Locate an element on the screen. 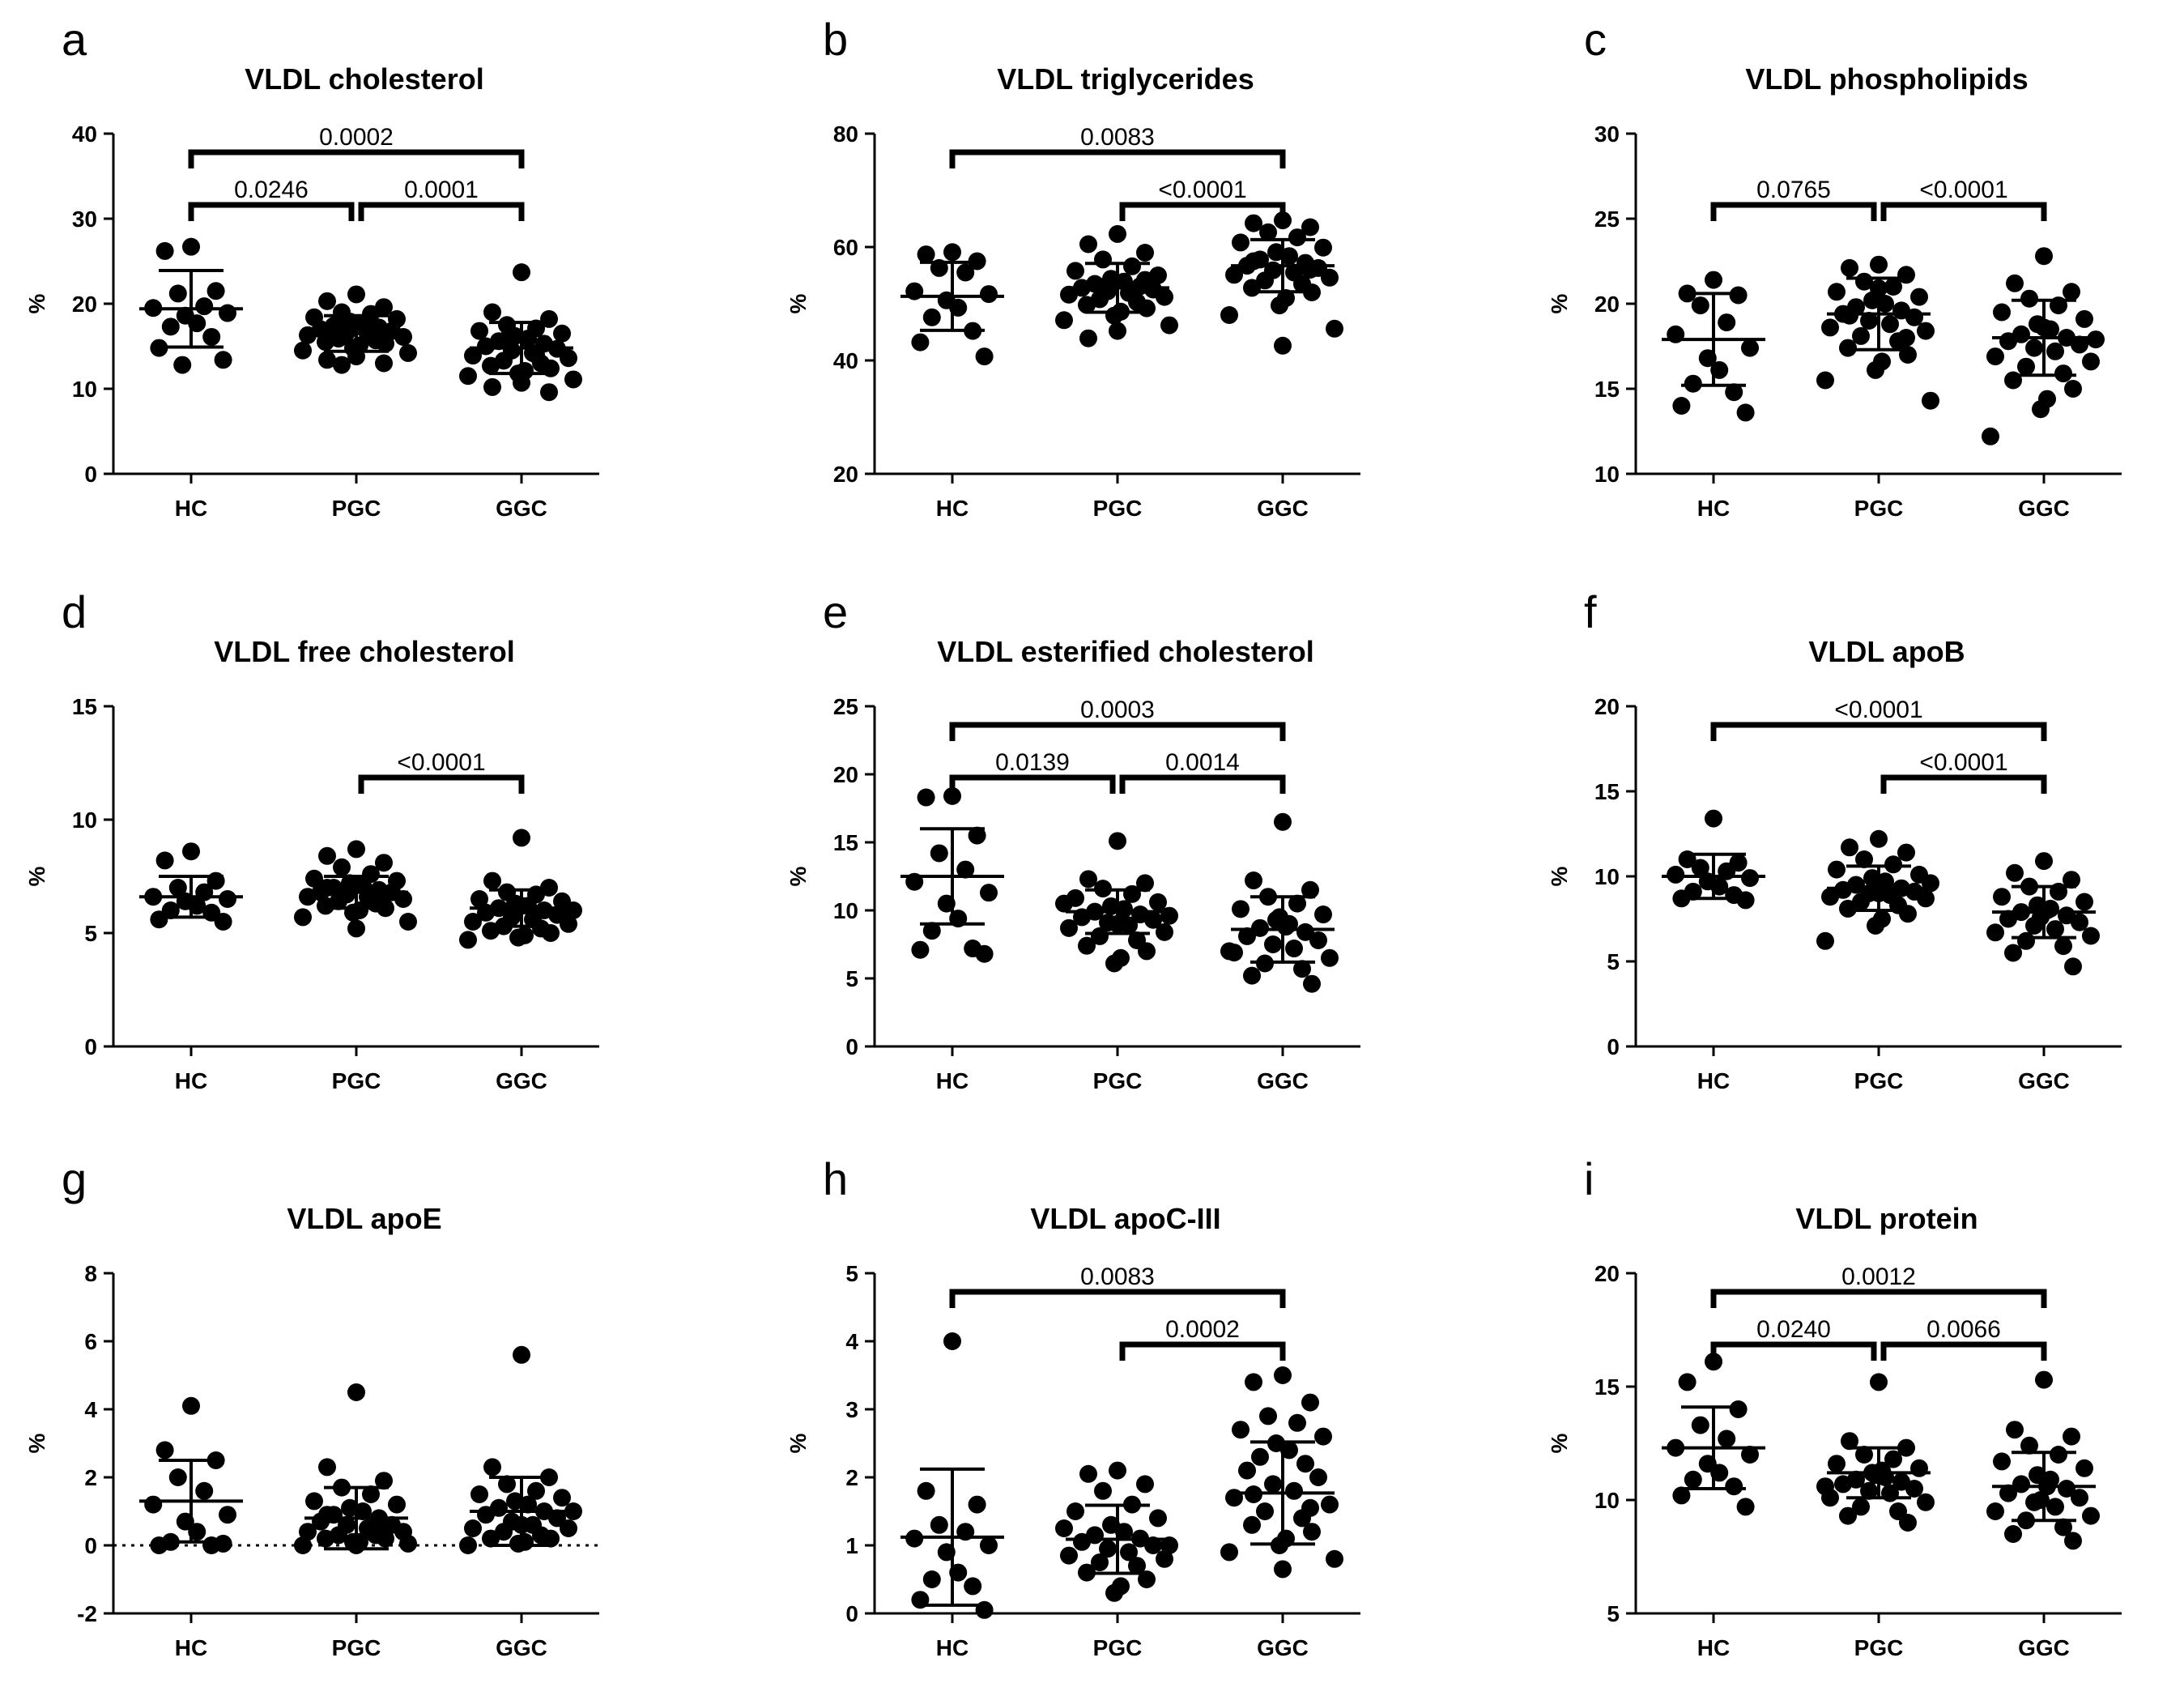 This screenshot has width=2184, height=1696. x-category-label: HC is located at coordinates (952, 1648).